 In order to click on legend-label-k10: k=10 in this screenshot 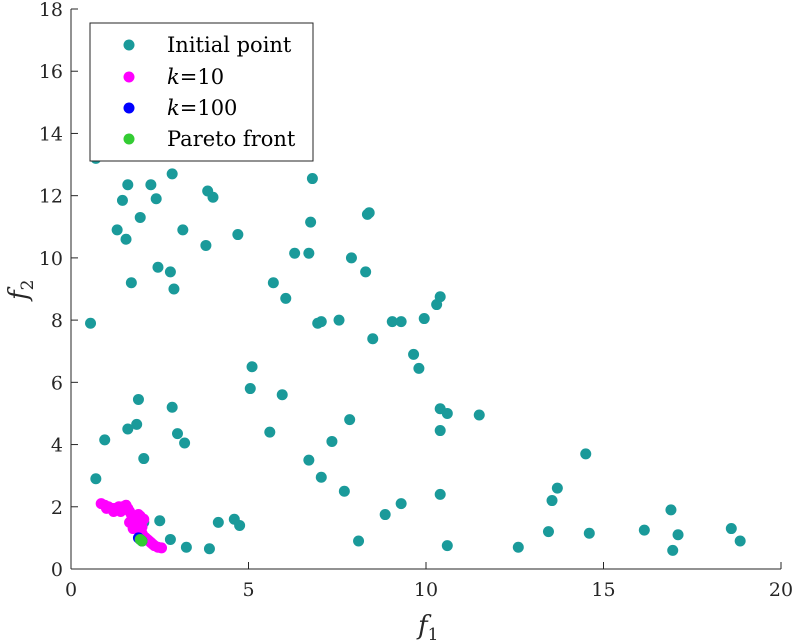, I will do `click(195, 77)`.